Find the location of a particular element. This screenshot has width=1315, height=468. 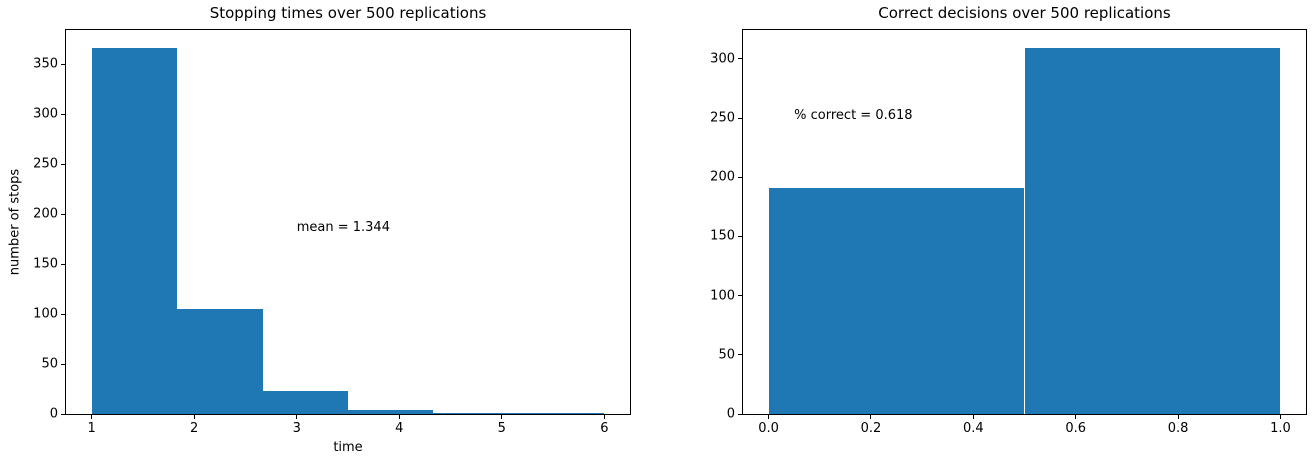

y-axis-label-number-of-stops: number of stops is located at coordinates (15, 222).